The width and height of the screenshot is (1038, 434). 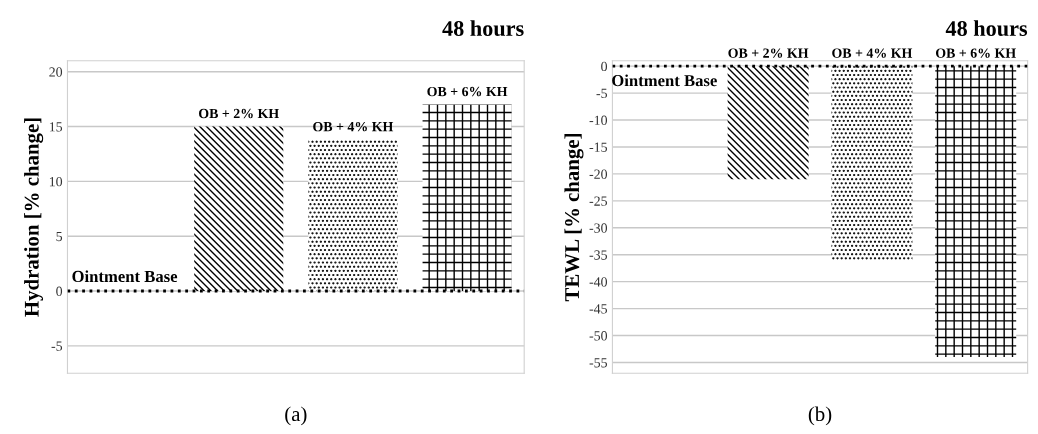 What do you see at coordinates (598, 309) in the screenshot?
I see `y-tick-label: -45` at bounding box center [598, 309].